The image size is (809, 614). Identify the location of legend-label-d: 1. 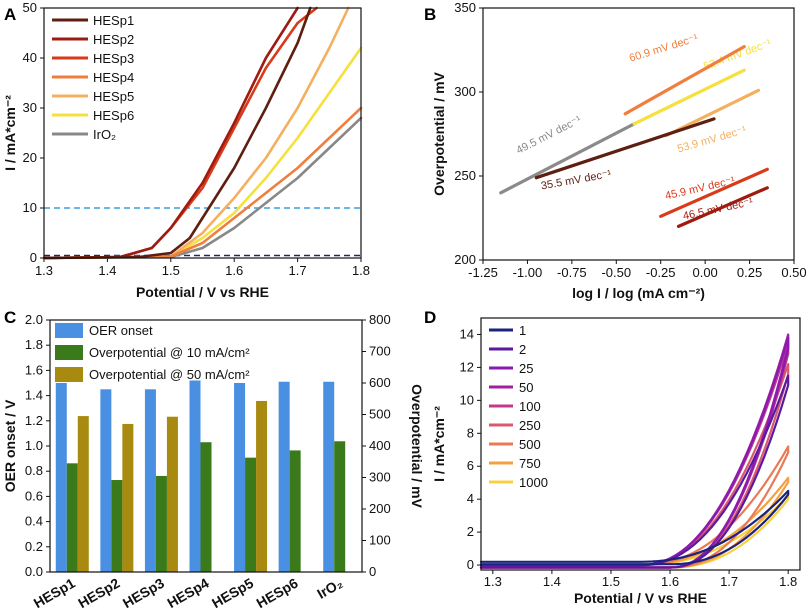
(522, 330).